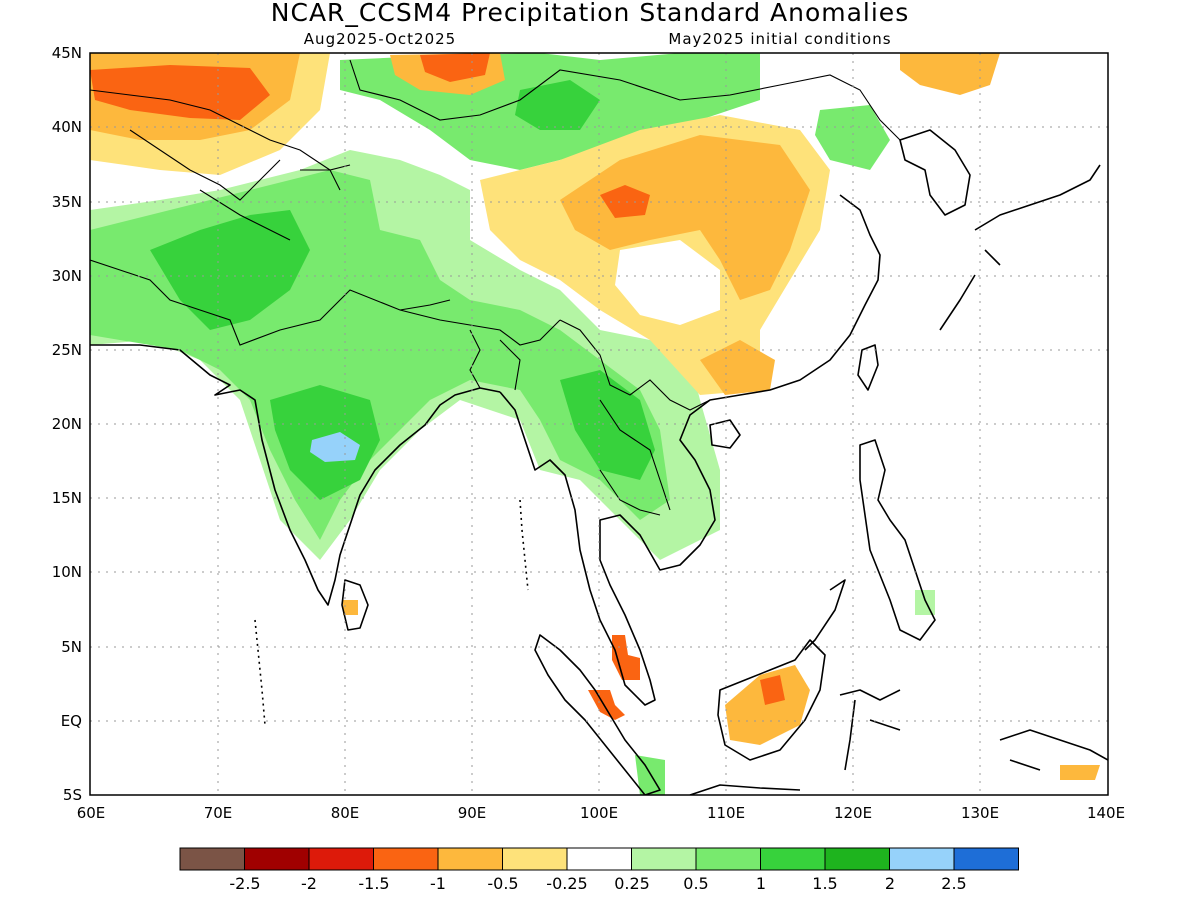 The height and width of the screenshot is (904, 1200). What do you see at coordinates (1053, 750) in the screenshot?
I see `coastline-new-guinea` at bounding box center [1053, 750].